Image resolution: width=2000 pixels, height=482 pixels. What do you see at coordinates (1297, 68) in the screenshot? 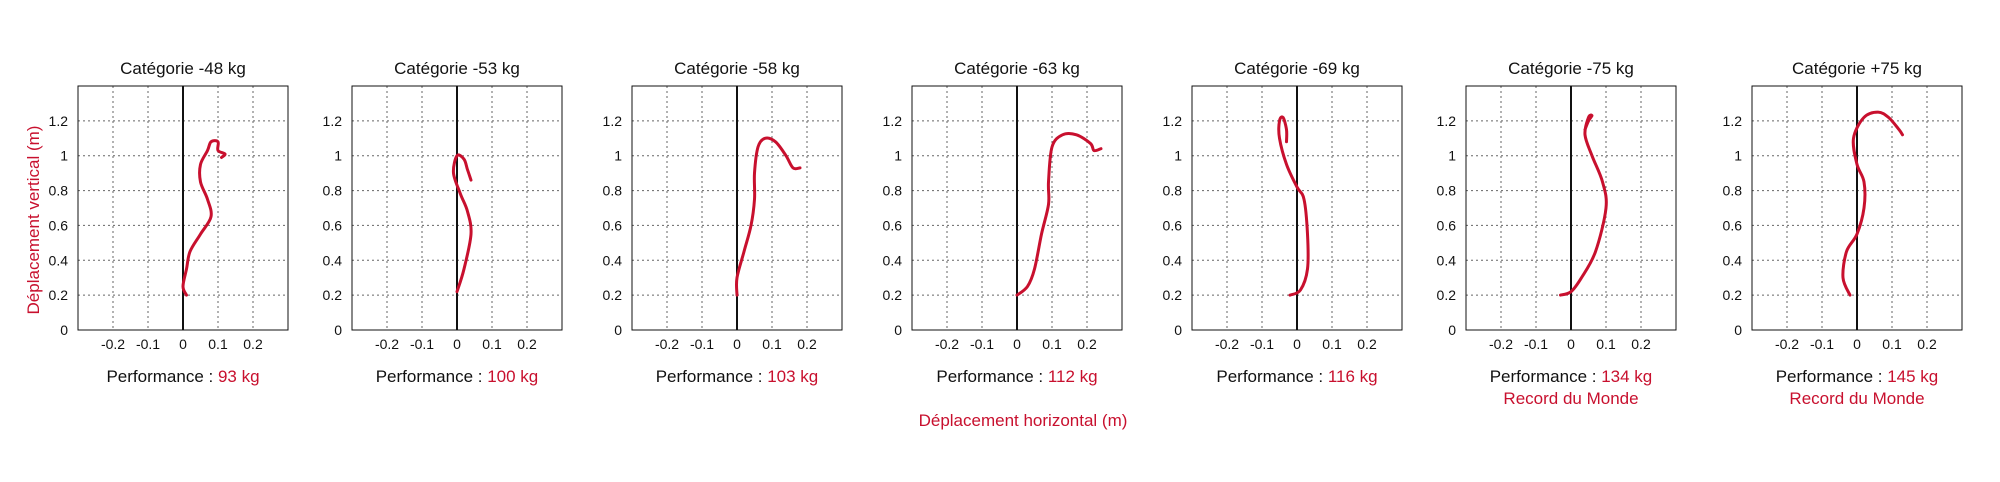
I see `panel-title: Catégorie -69 kg` at bounding box center [1297, 68].